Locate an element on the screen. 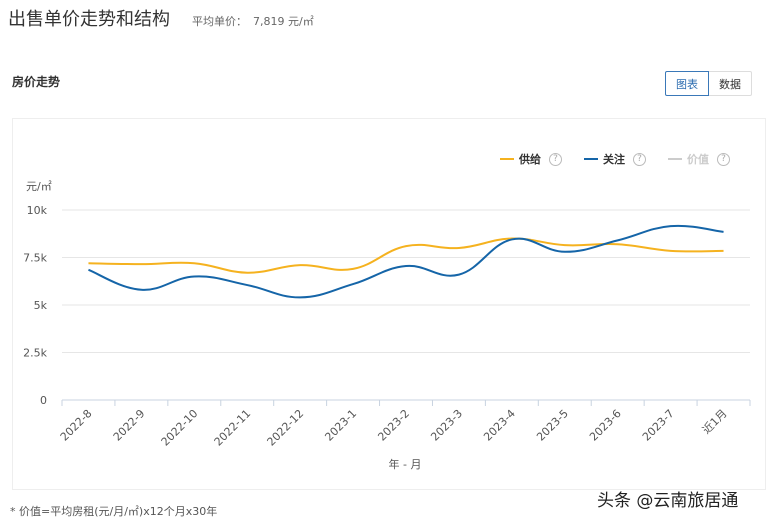  watermark: 头条 @云南旅居通 is located at coordinates (668, 501).